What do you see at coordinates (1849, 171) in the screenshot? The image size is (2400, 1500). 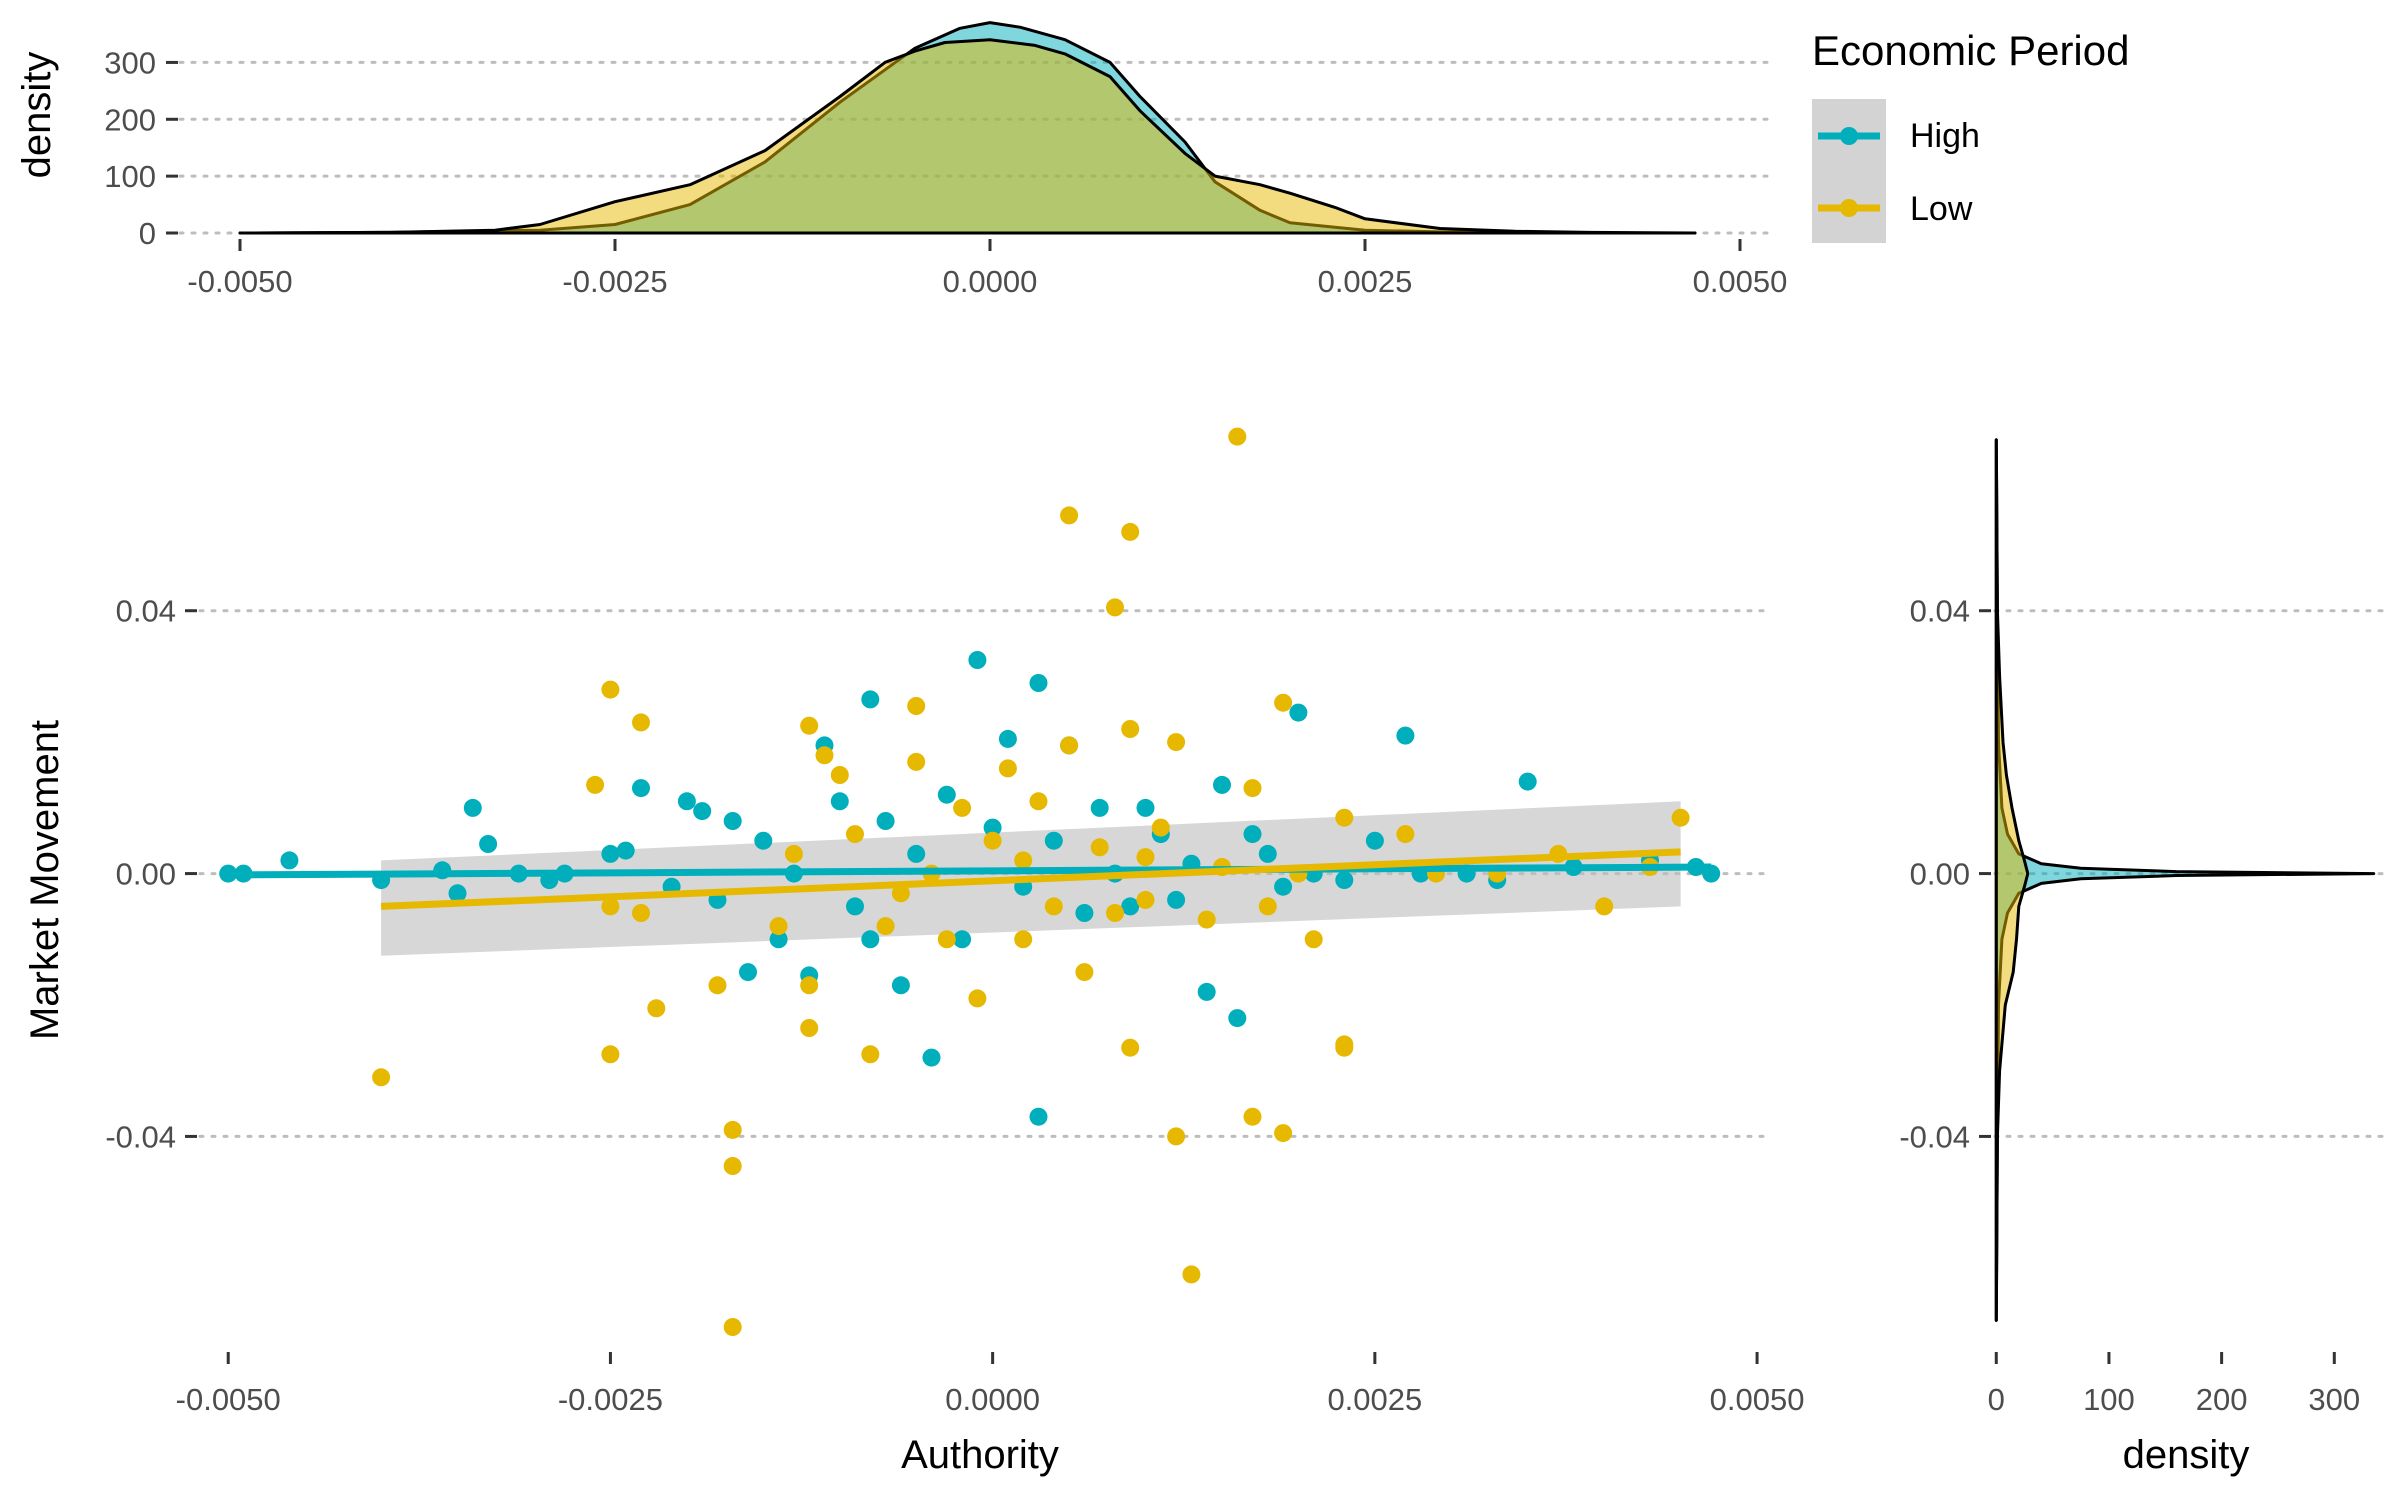 I see `legend` at bounding box center [1849, 171].